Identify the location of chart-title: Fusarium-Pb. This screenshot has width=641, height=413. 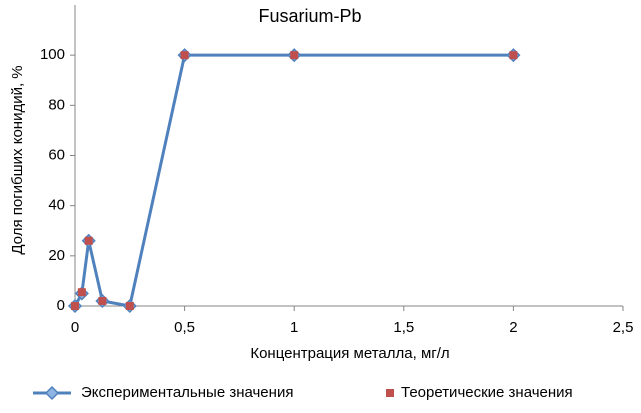
(309, 16).